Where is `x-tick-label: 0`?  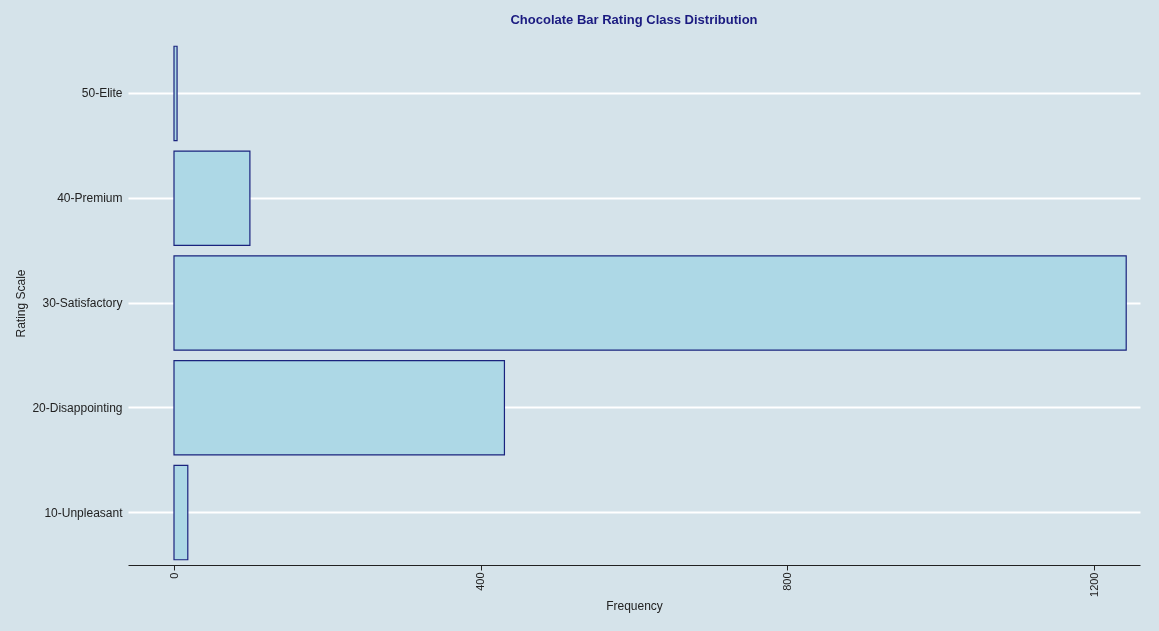 x-tick-label: 0 is located at coordinates (173, 575).